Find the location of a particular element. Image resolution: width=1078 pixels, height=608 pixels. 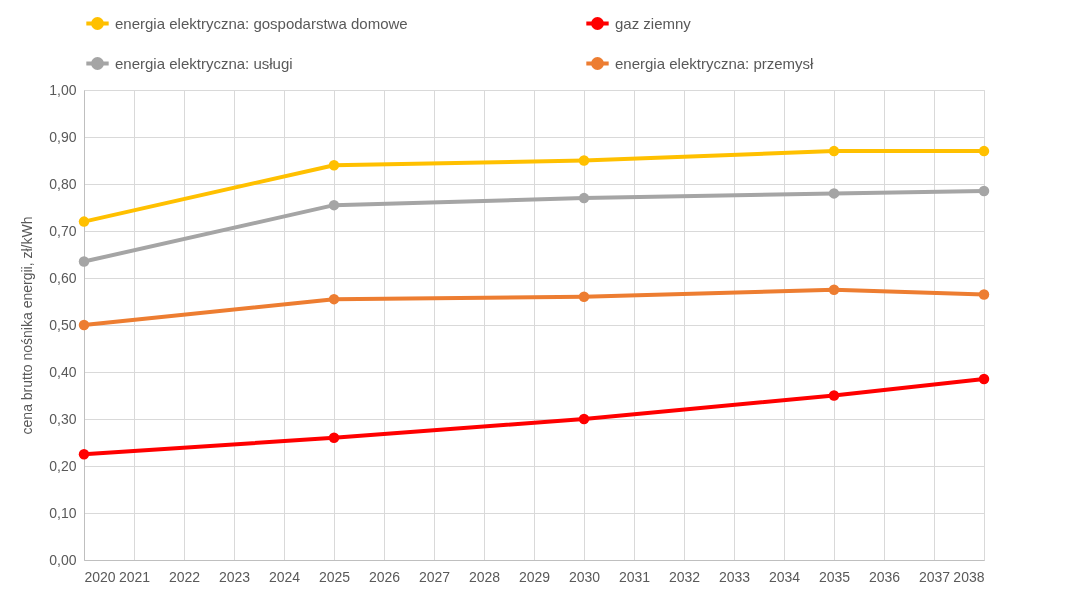

x-tick-label: 2029 is located at coordinates (534, 576).